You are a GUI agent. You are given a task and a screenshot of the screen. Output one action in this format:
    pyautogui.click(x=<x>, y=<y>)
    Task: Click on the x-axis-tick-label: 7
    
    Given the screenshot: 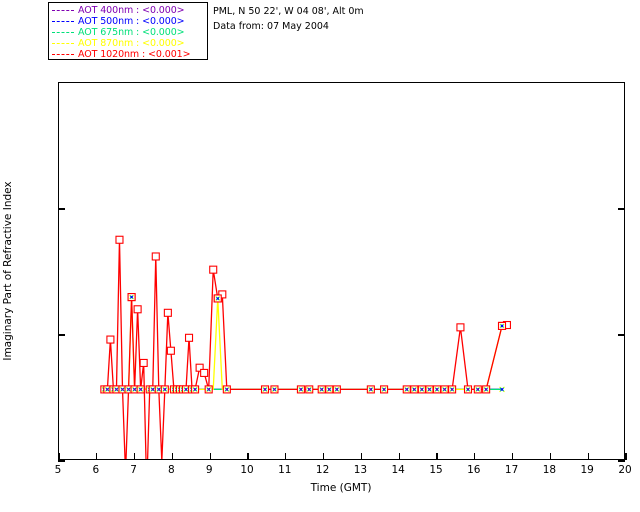 What is the action you would take?
    pyautogui.click(x=133, y=470)
    